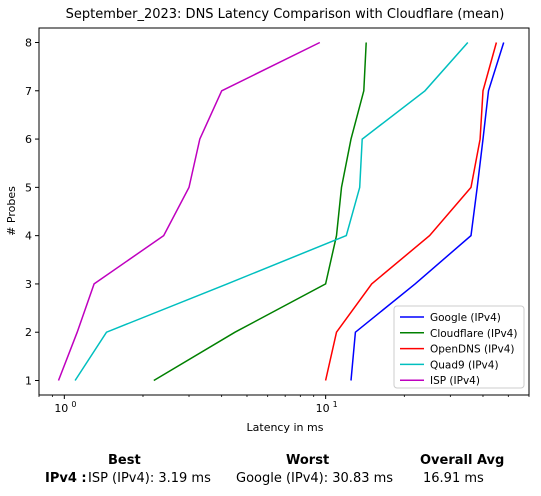 Image resolution: width=541 pixels, height=496 pixels. Describe the element at coordinates (465, 318) in the screenshot. I see `legend-label: Google (IPv4)` at that location.